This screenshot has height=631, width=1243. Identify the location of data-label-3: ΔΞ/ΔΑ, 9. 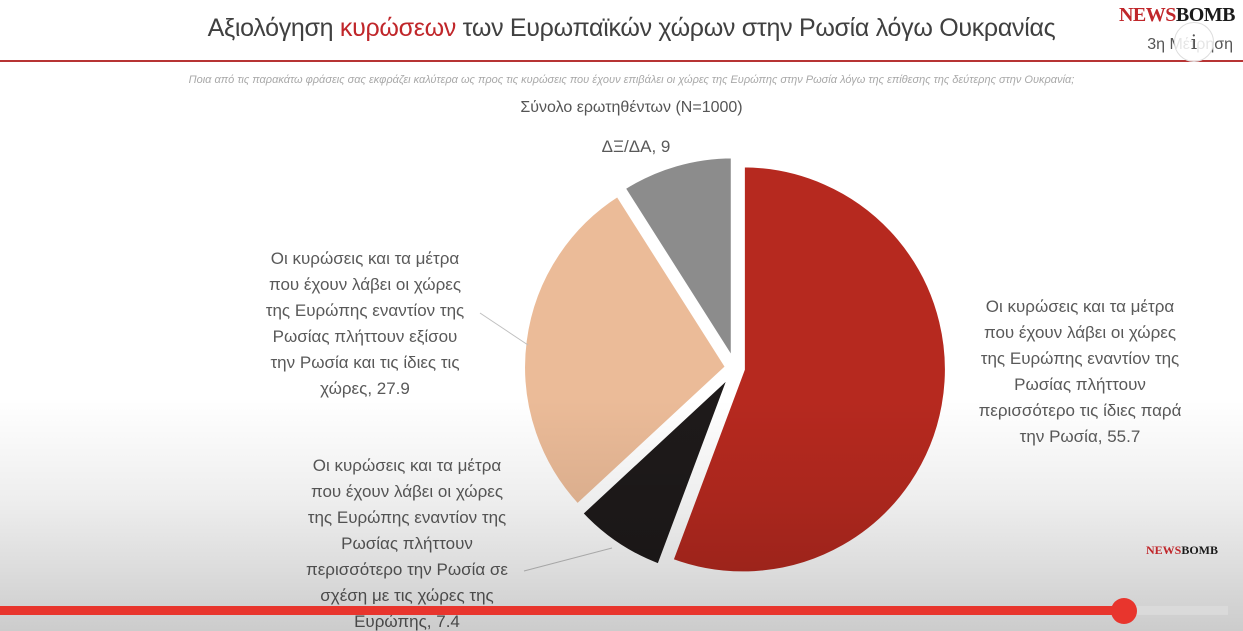
(636, 146).